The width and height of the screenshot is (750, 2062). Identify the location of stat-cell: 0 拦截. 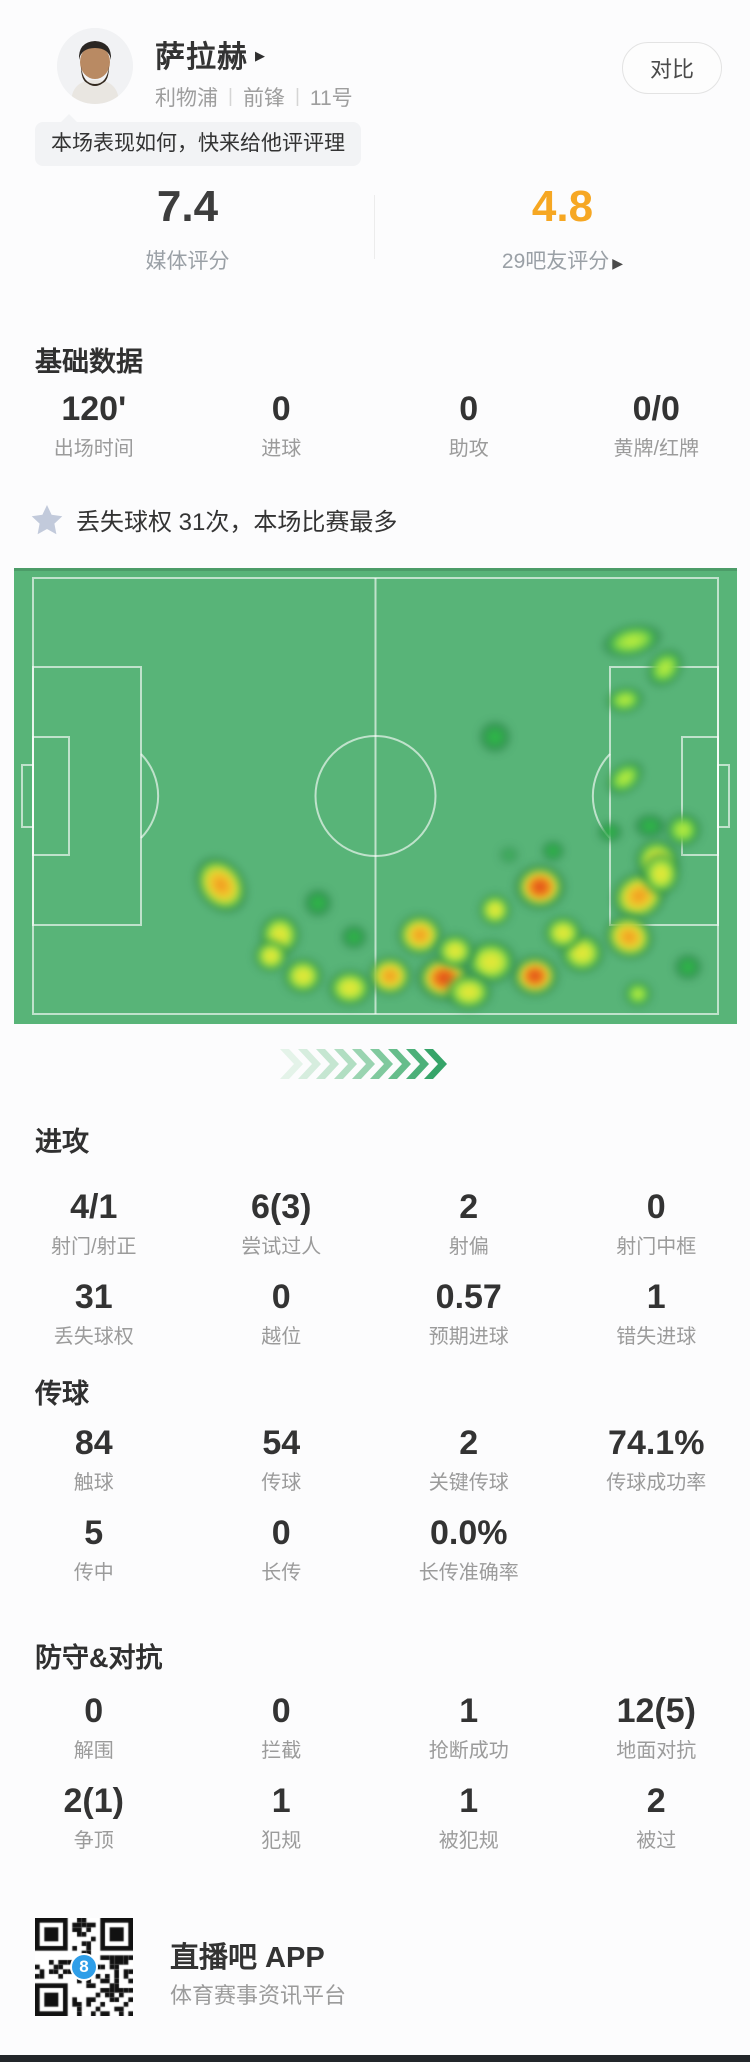
(282, 1728).